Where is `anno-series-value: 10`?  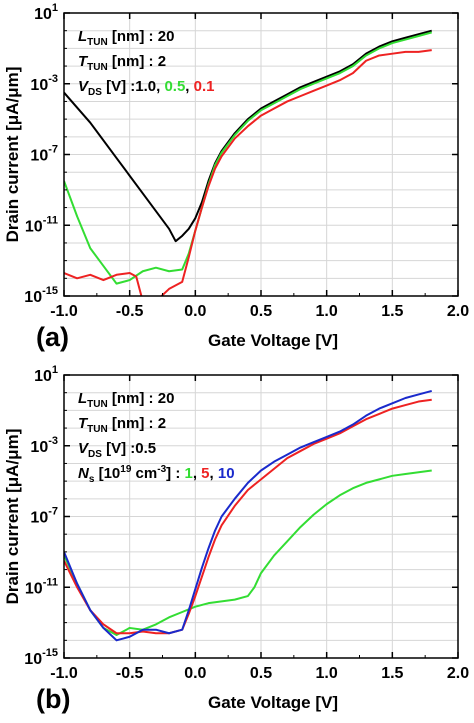
anno-series-value: 10 is located at coordinates (226, 473).